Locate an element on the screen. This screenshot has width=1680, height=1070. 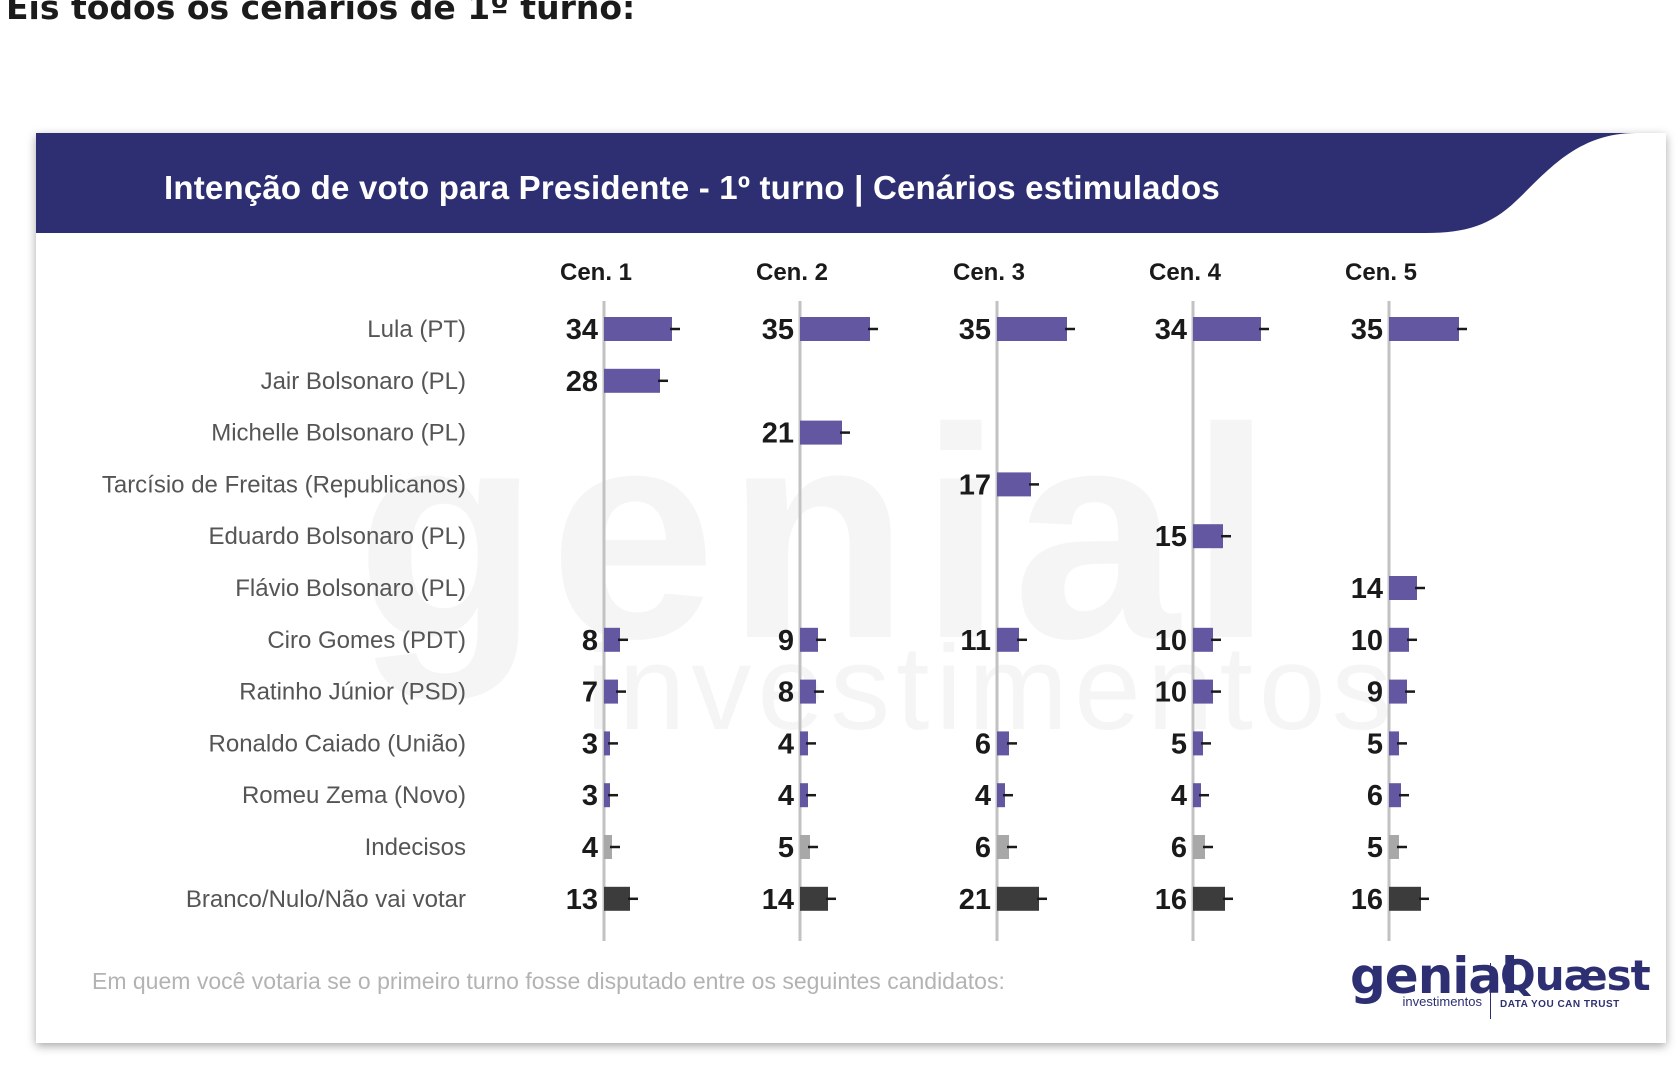
banner-shape is located at coordinates (836, 183).